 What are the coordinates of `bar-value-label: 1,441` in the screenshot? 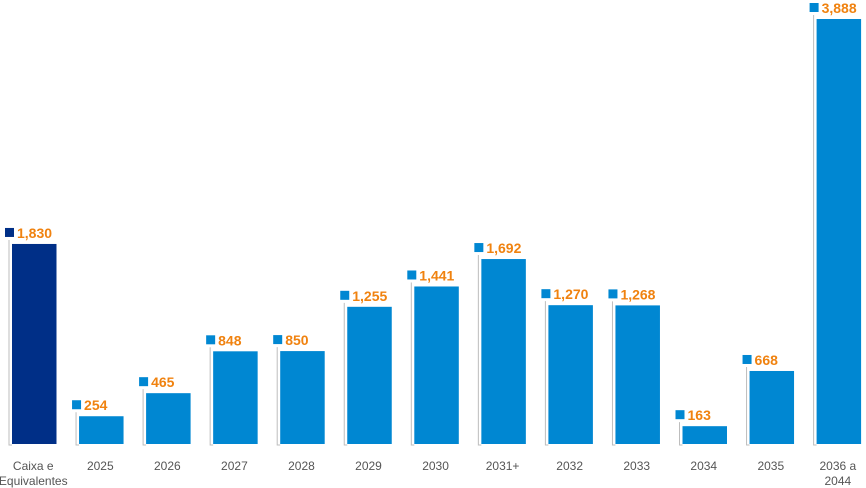 It's located at (436, 275).